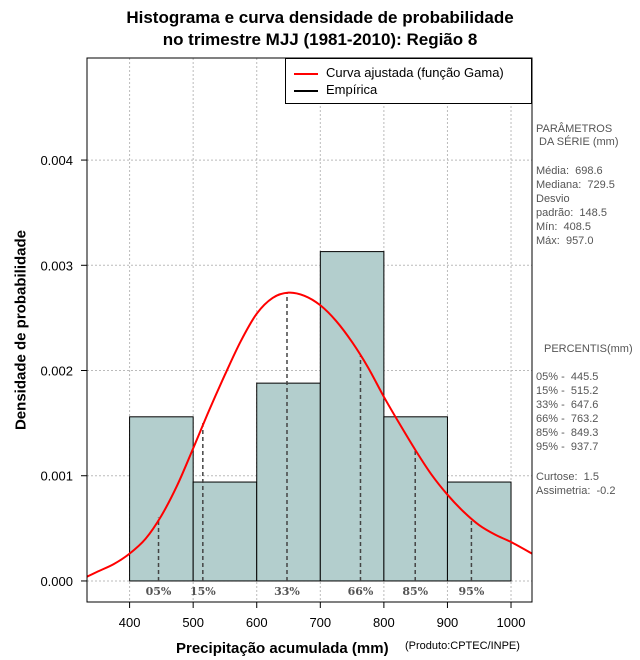  I want to click on percentile-label-15: 15%, so click(203, 591).